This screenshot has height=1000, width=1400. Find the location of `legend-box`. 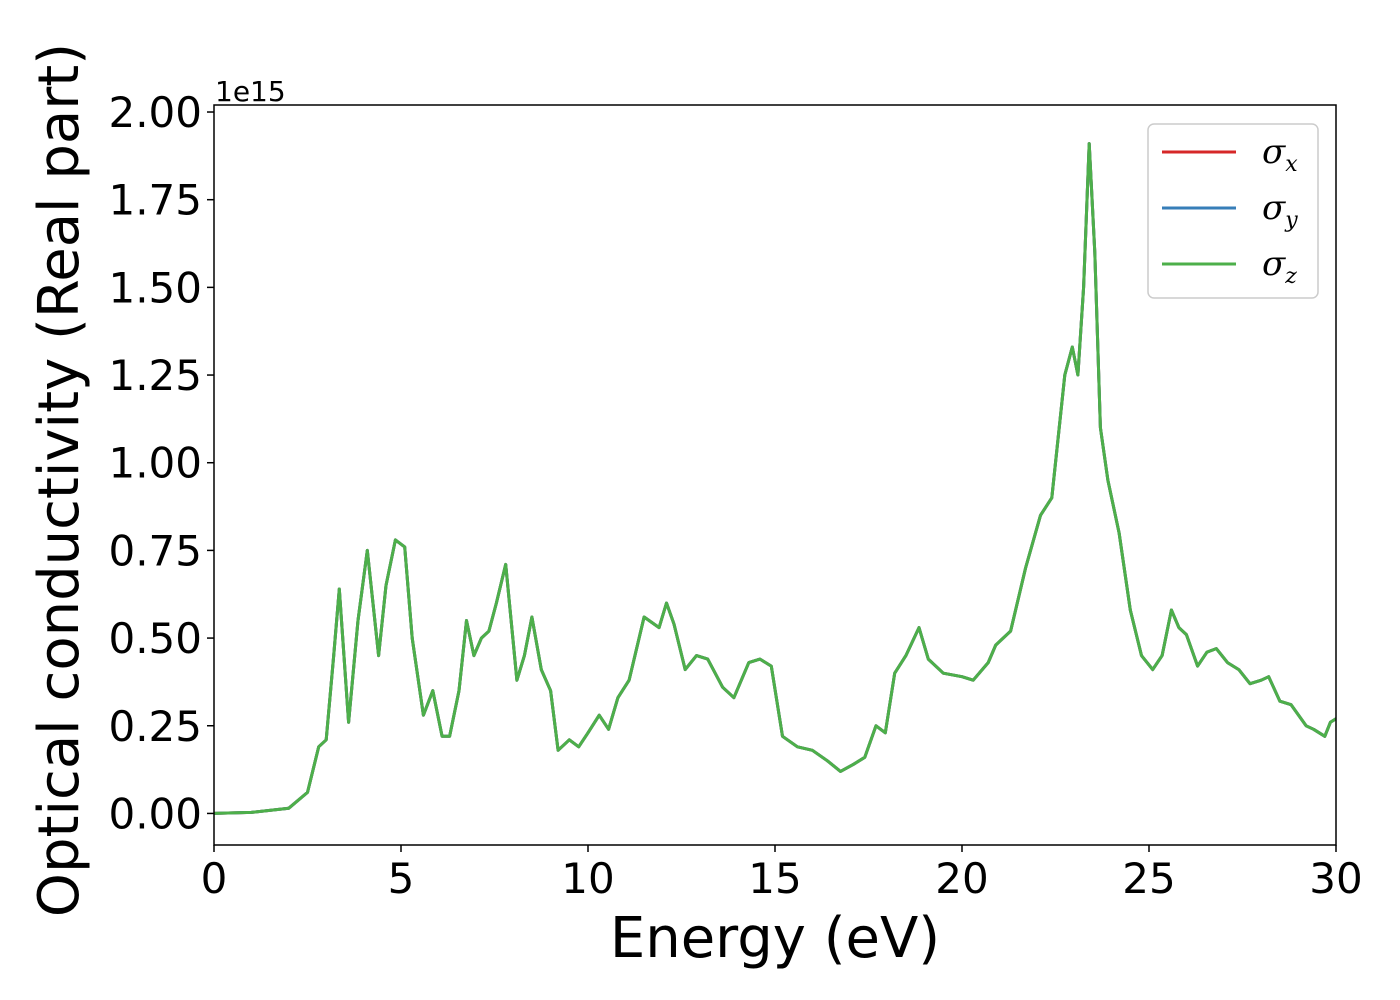

legend-box is located at coordinates (1233, 211).